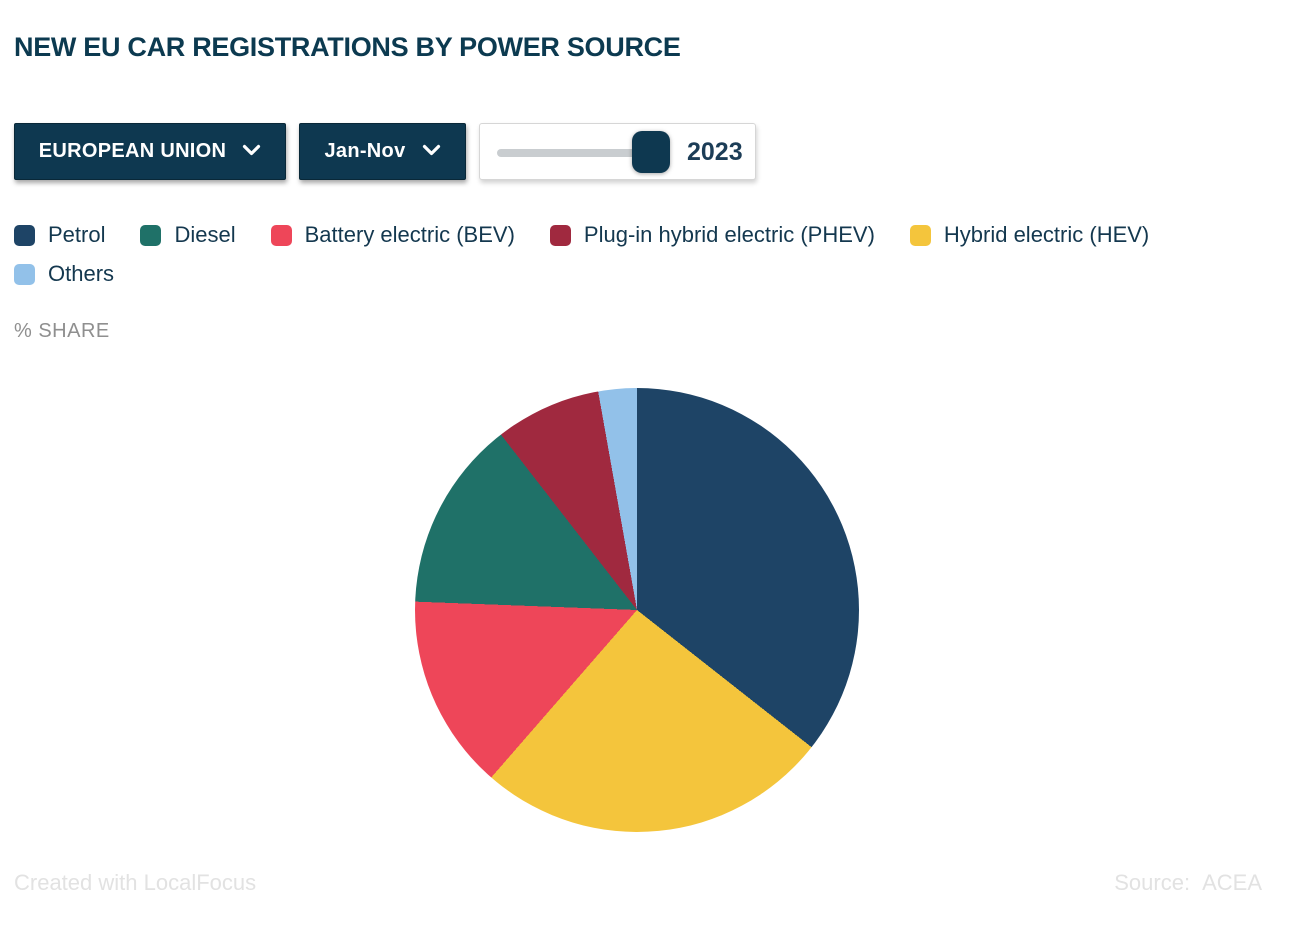 This screenshot has height=938, width=1296. Describe the element at coordinates (365, 151) in the screenshot. I see `period-dropdown-label: Jan-Nov` at that location.